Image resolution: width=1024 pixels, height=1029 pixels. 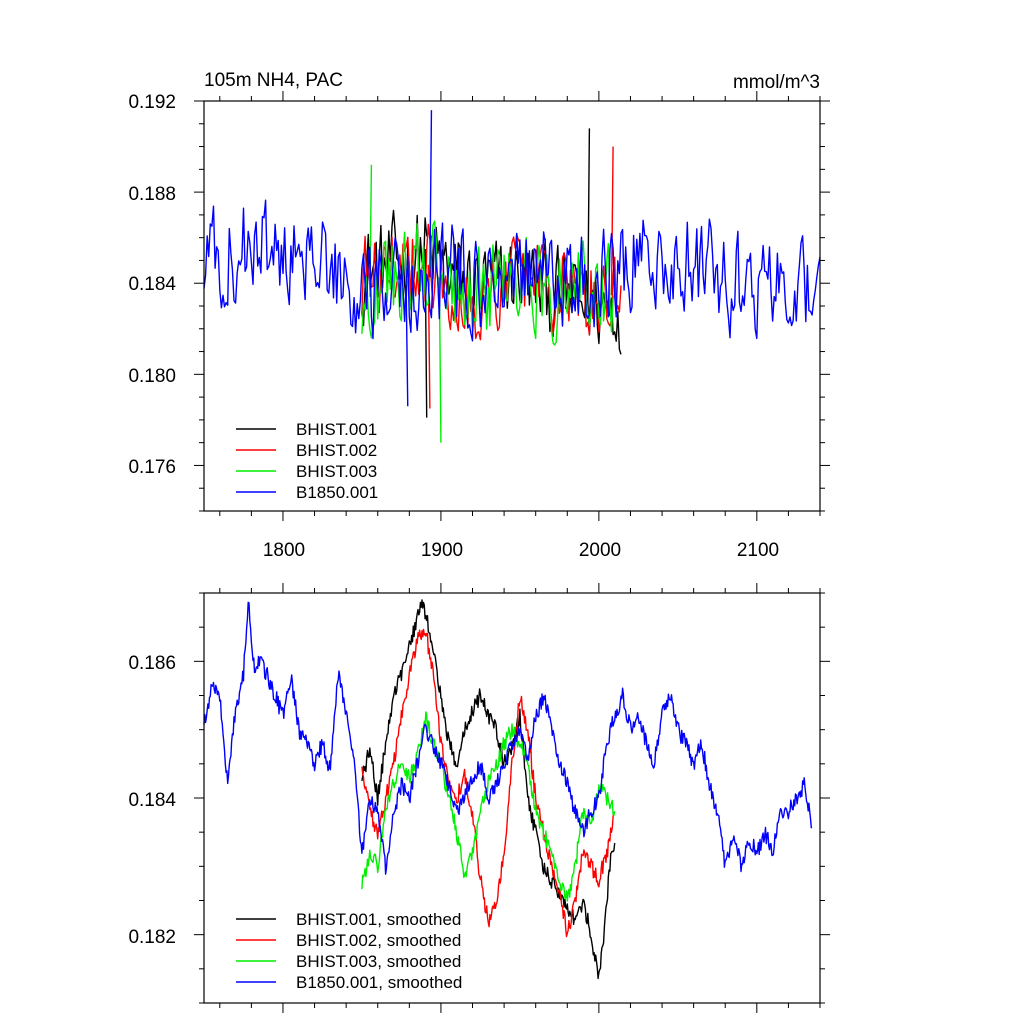 I want to click on top-y-tick-label: 0.192, so click(x=152, y=102).